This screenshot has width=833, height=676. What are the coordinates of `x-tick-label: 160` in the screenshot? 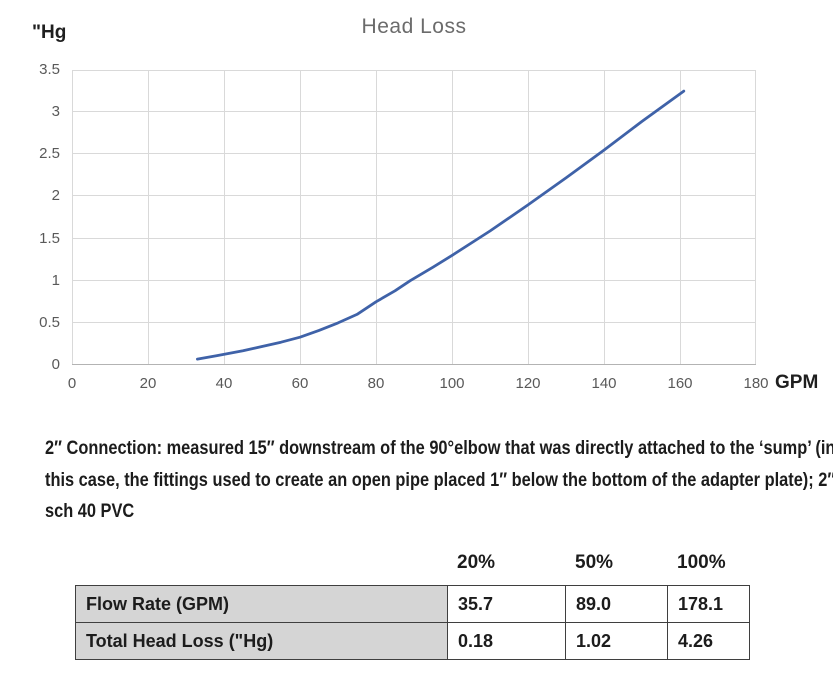 It's located at (680, 383).